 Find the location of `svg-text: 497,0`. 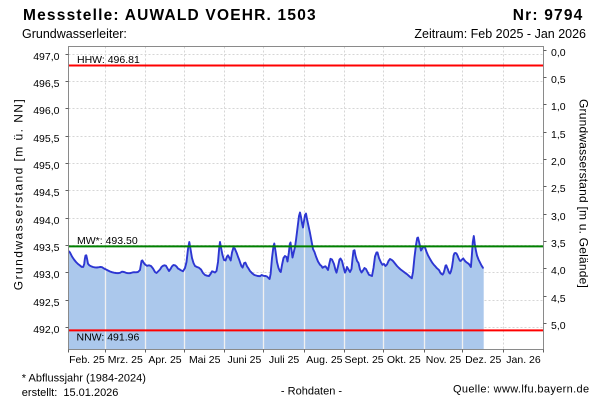

svg-text: 497,0 is located at coordinates (46, 57).